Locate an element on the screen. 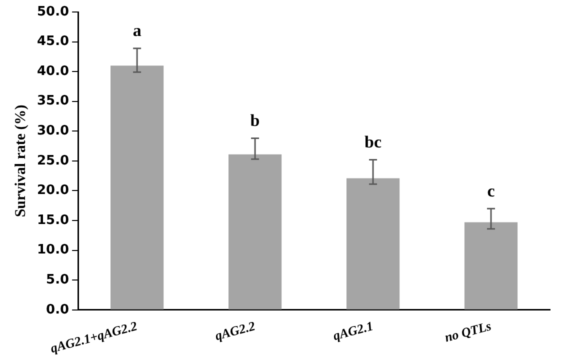 The width and height of the screenshot is (580, 364). y-axis-title: Survival rate (%) is located at coordinates (20, 161).